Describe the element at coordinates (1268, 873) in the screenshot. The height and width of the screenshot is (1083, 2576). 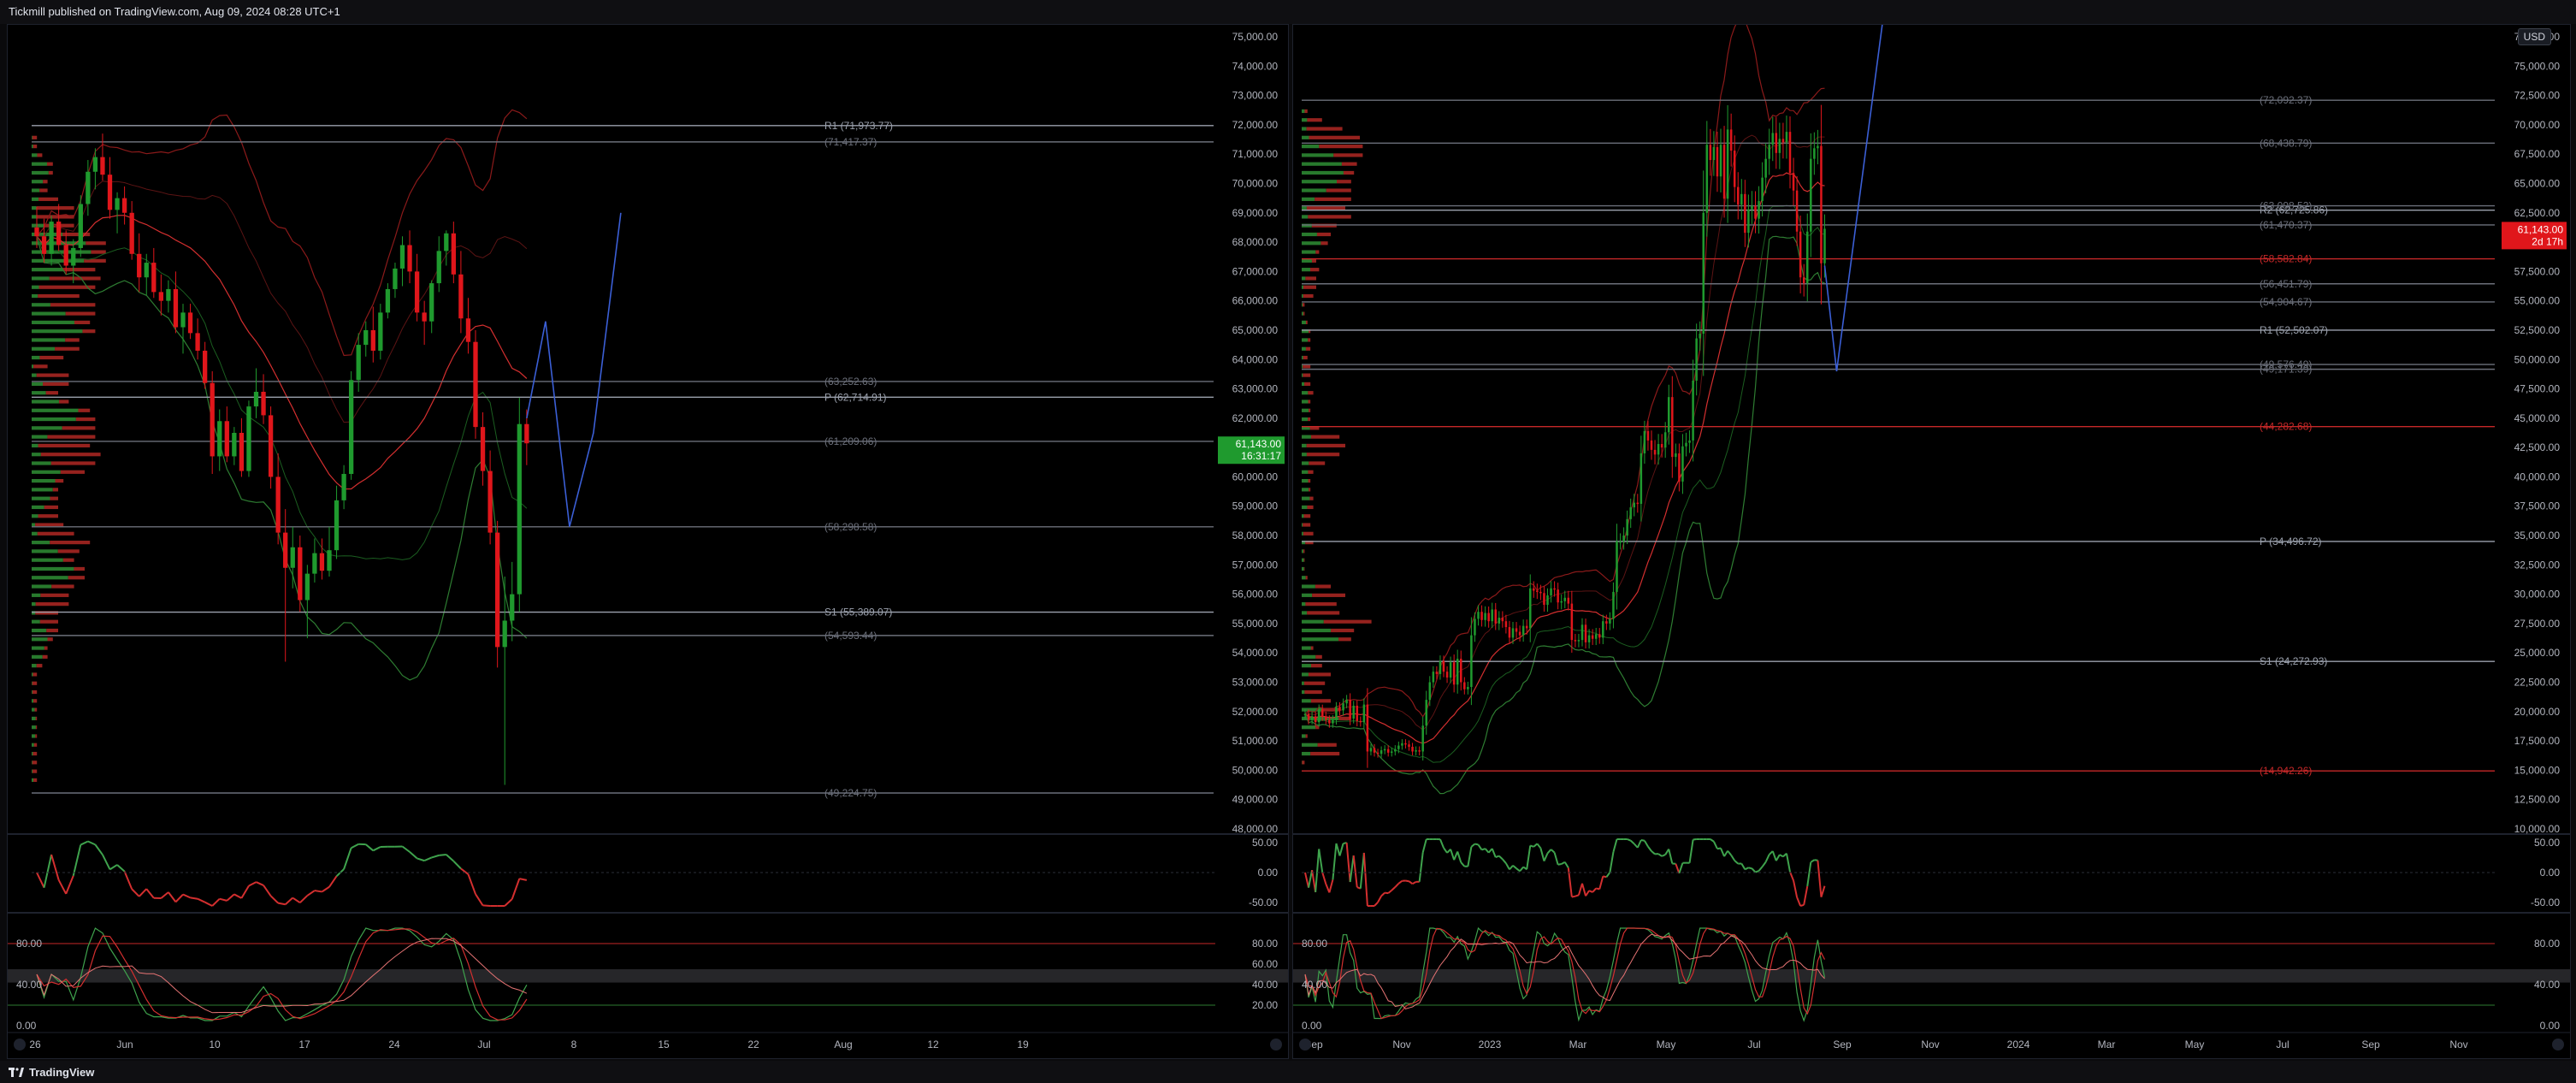
I see `oscillator-tick-label: 0.00` at that location.